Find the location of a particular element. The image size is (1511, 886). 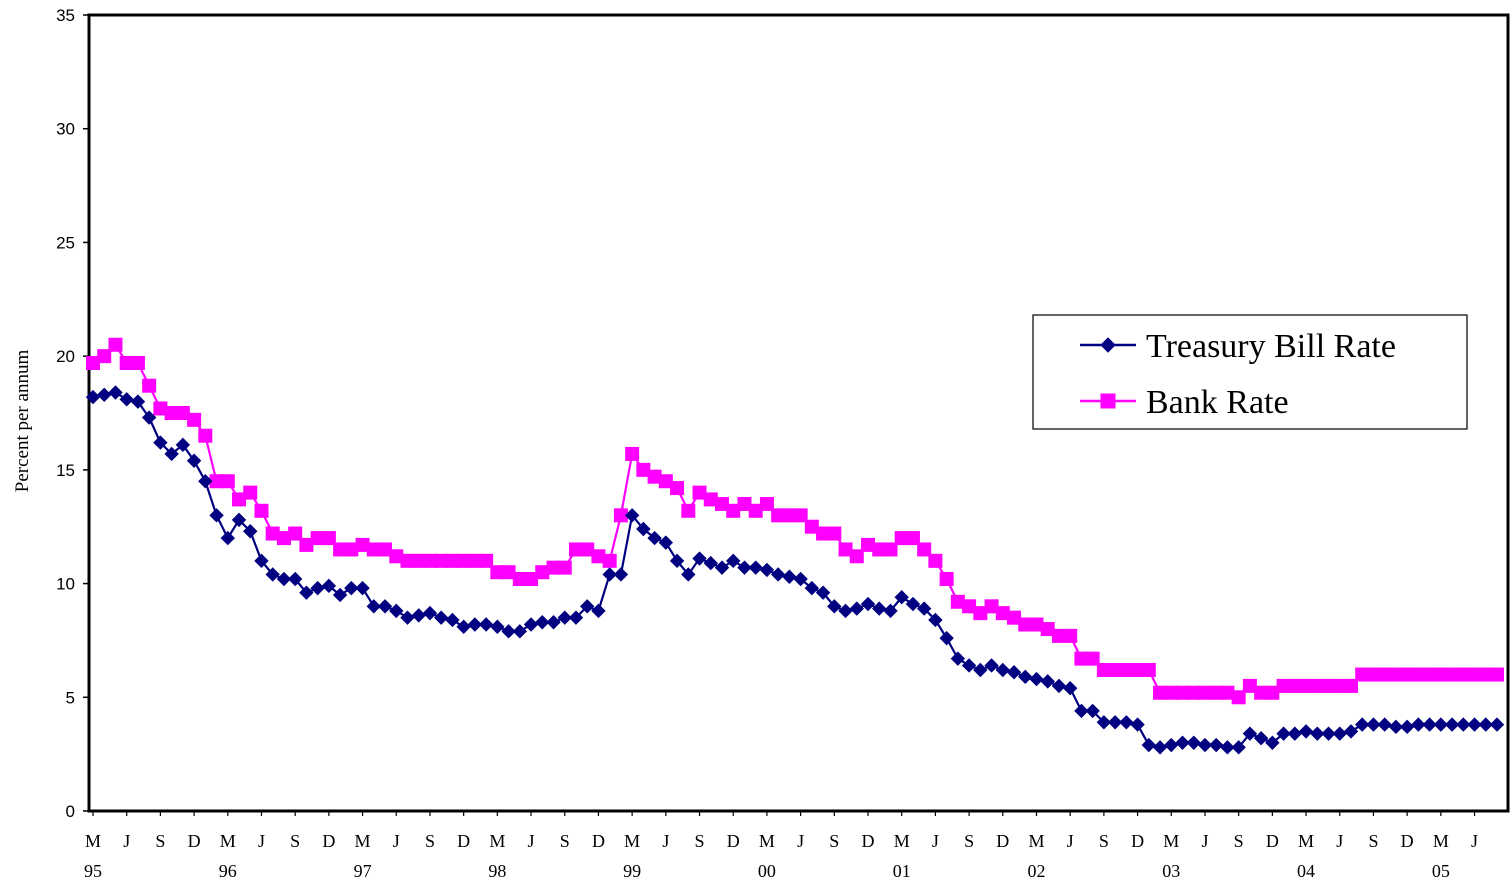

y-tick-label: 5 is located at coordinates (70, 697).